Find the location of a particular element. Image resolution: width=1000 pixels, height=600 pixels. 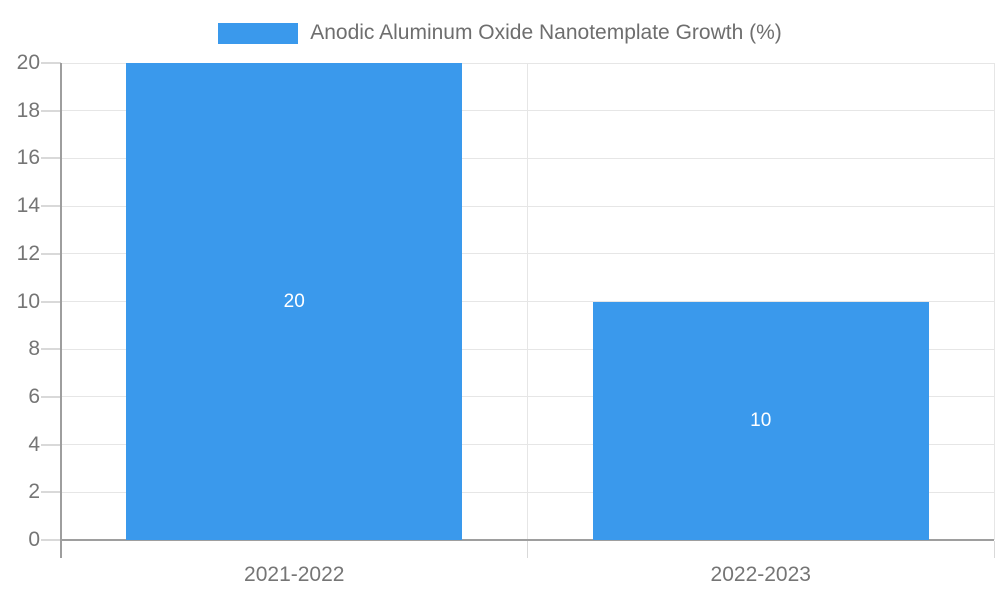

y-axis-tick-label: 8 is located at coordinates (34, 349).